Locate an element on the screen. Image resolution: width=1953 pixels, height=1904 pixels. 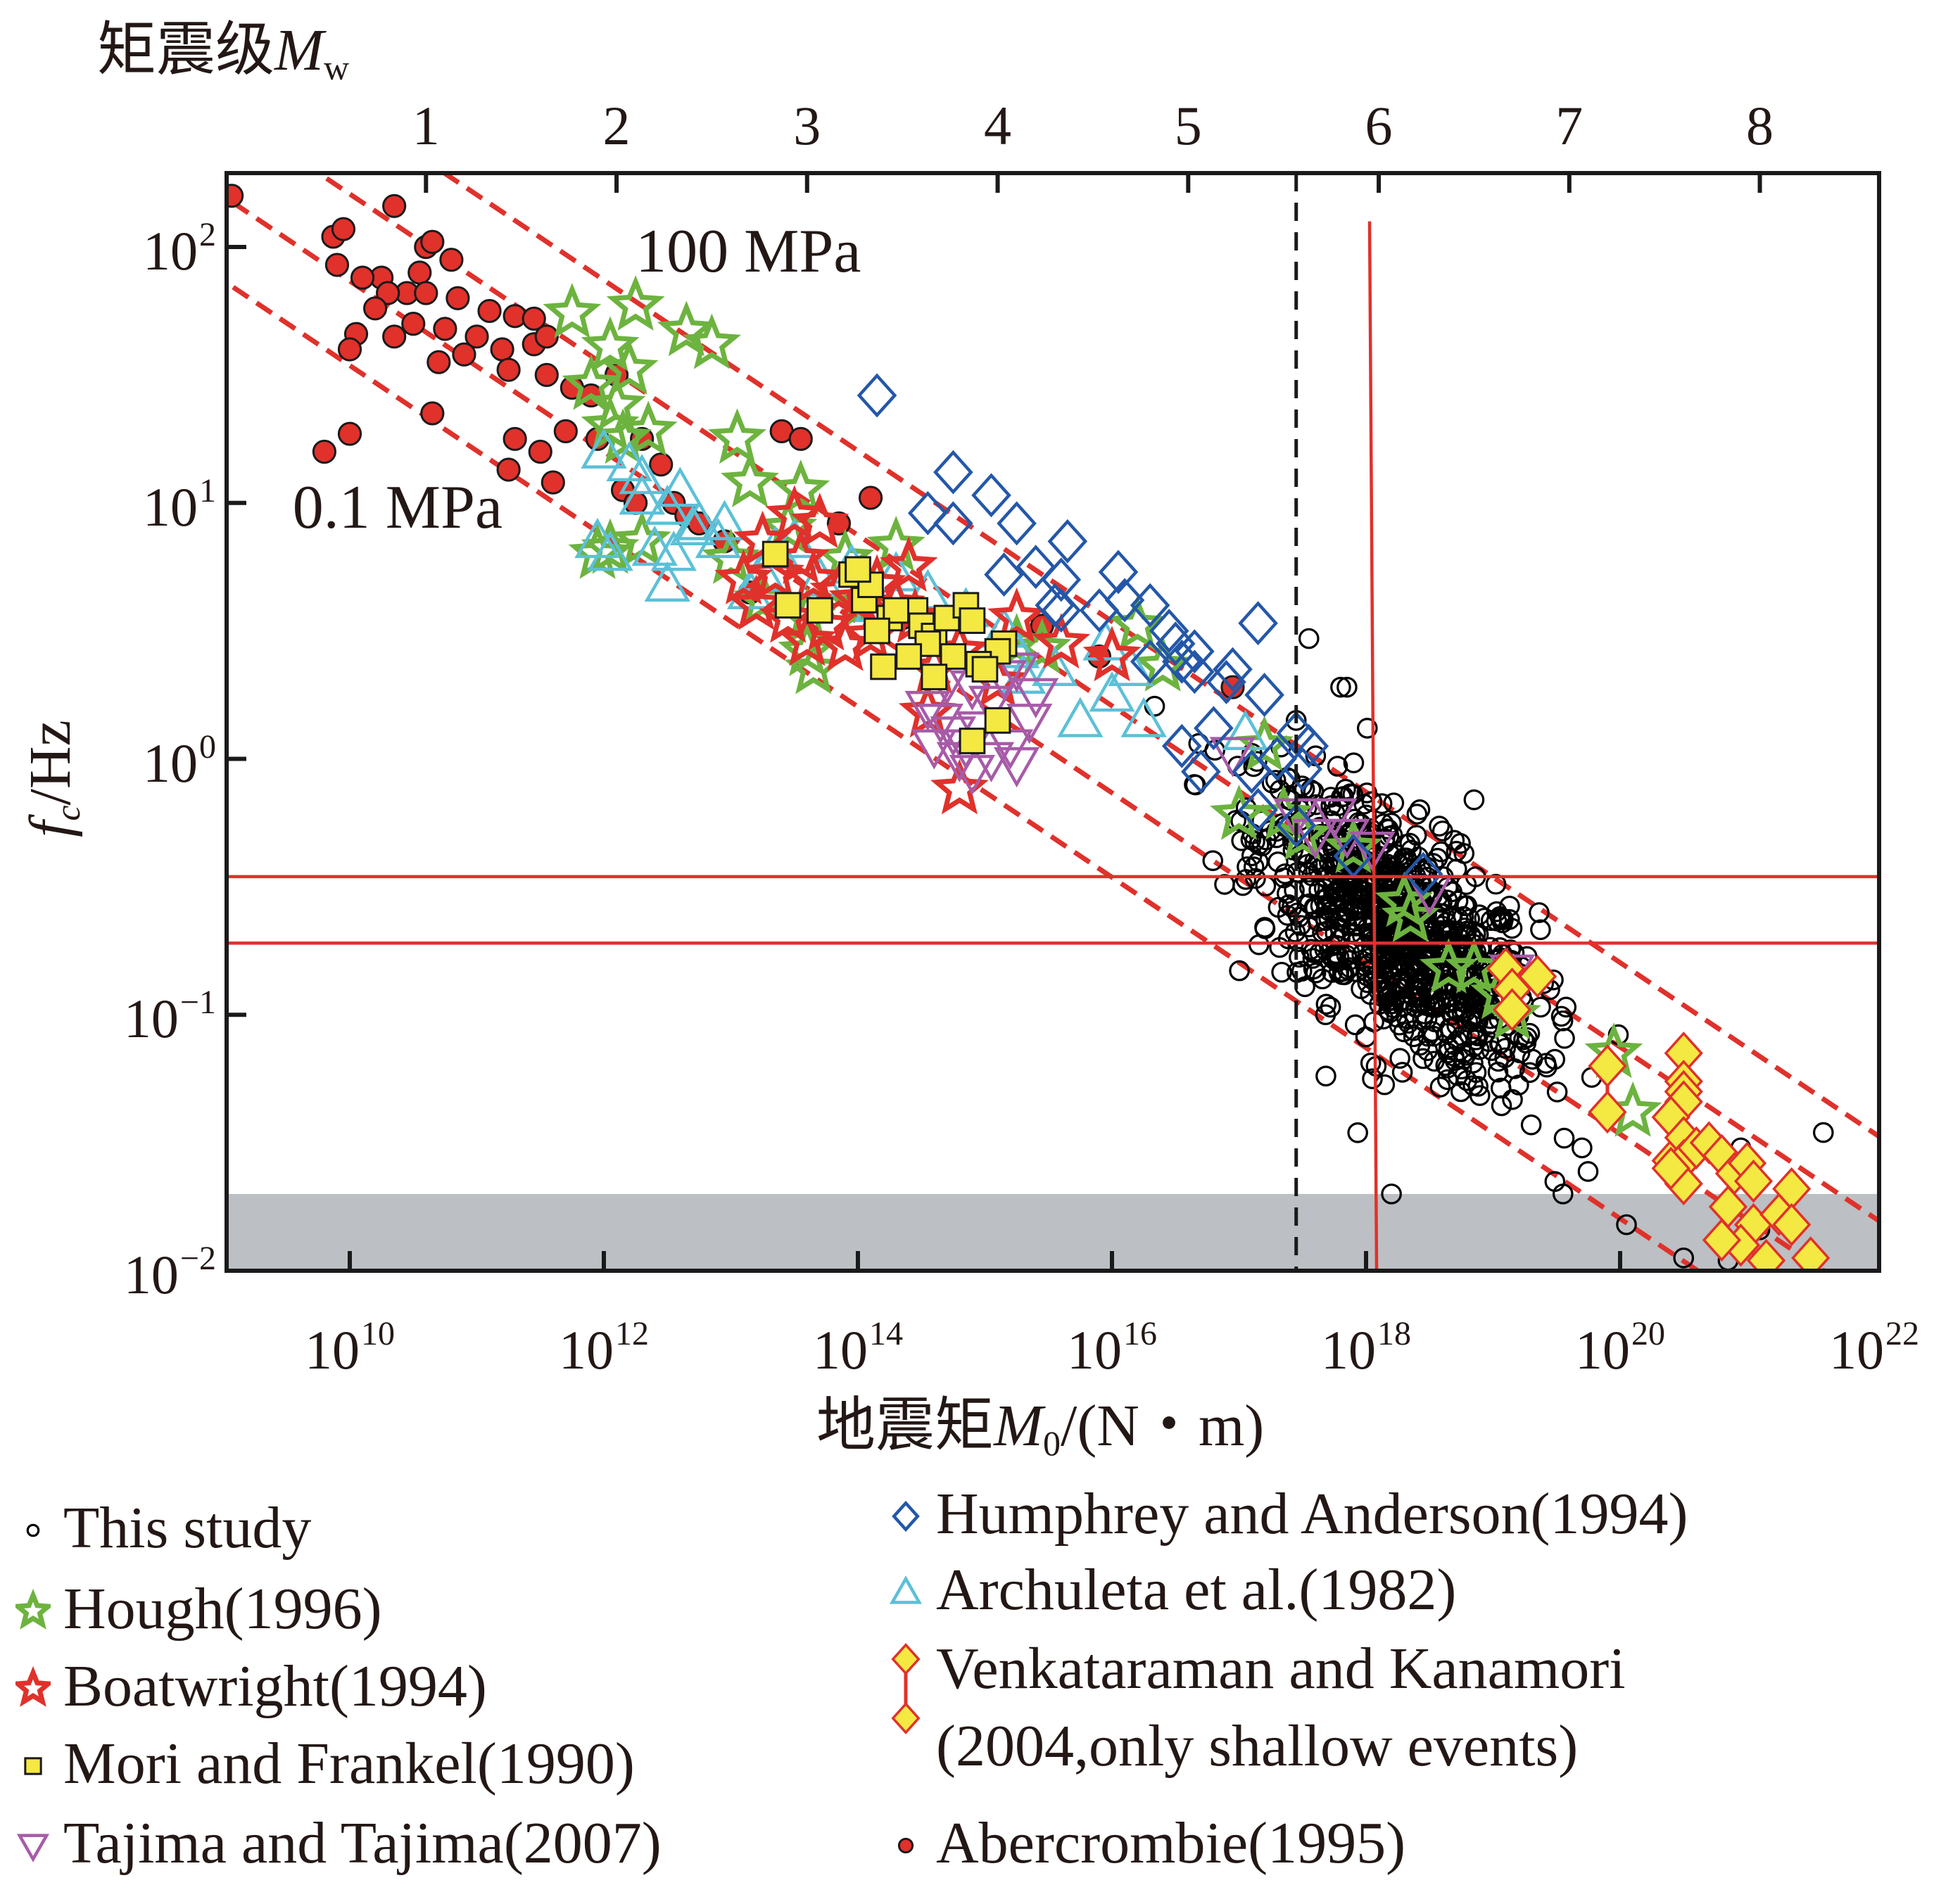
legend-item-mori-frankel: Mori and Frankel(1990) is located at coordinates (325, 1764).